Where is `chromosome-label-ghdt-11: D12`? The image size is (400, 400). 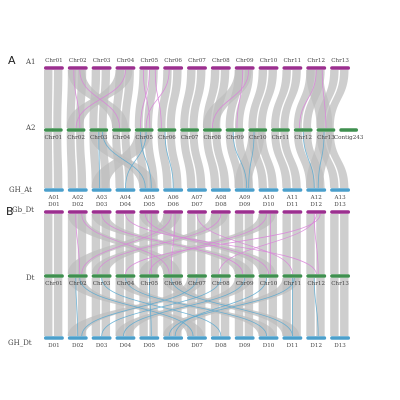 chromosome-label-ghdt-11: D12 is located at coordinates (316, 346).